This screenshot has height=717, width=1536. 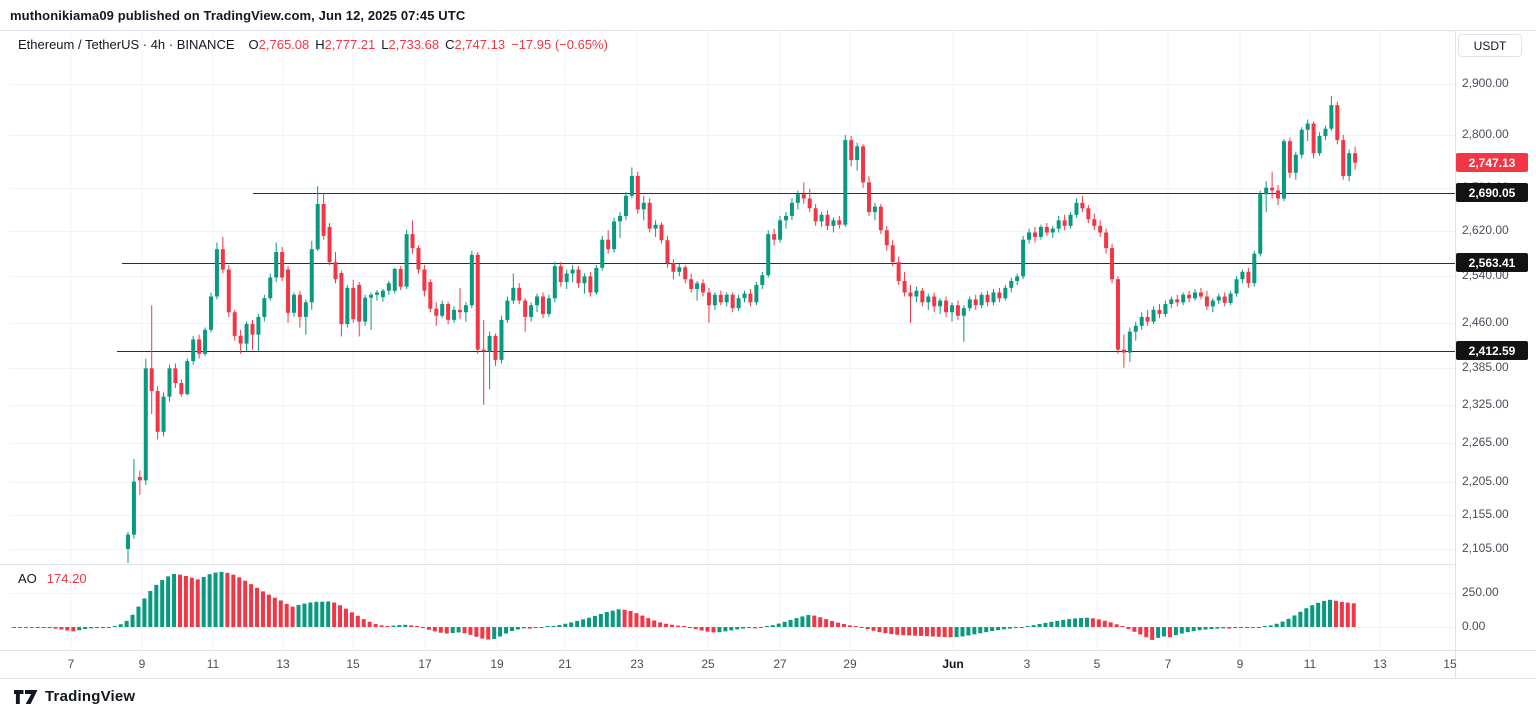 What do you see at coordinates (142, 664) in the screenshot?
I see `time-axis-label: 9` at bounding box center [142, 664].